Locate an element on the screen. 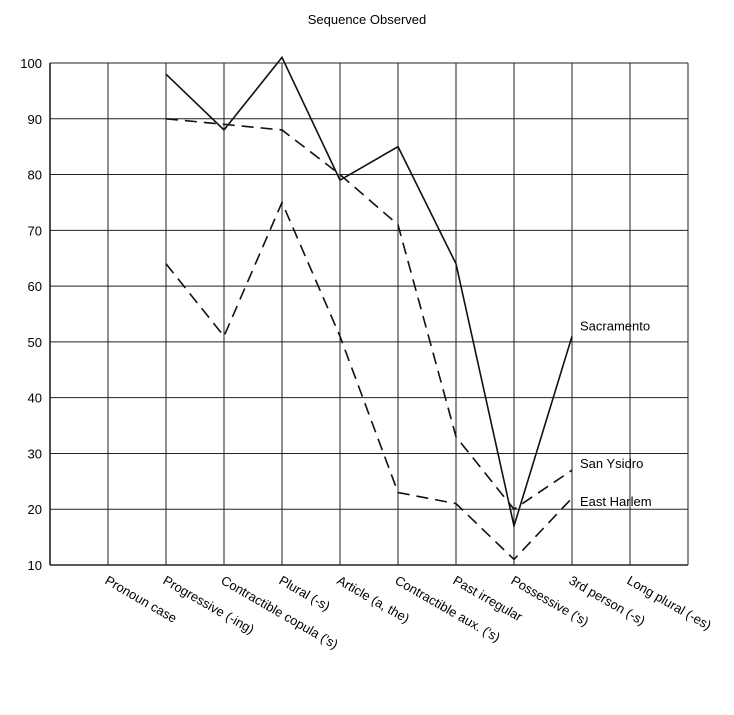 This screenshot has width=734, height=715. y-tick-label: 90 is located at coordinates (35, 119).